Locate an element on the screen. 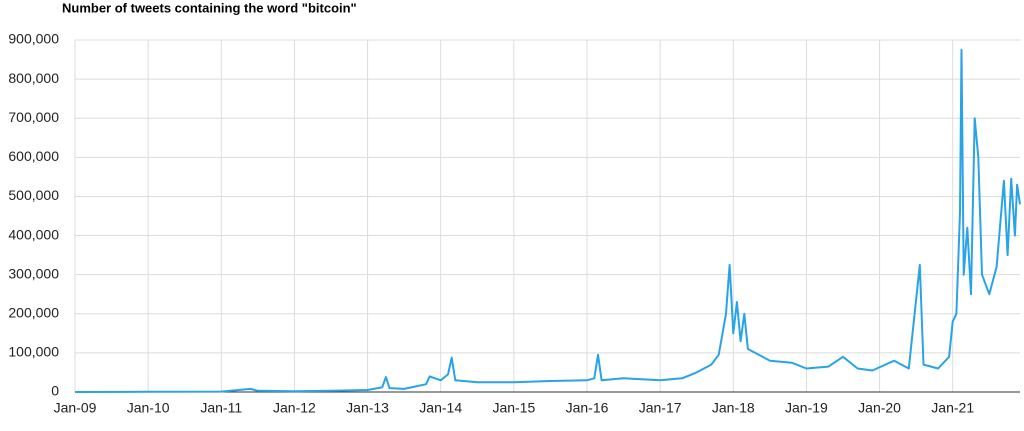  y-tick-label: 200,000 is located at coordinates (33, 312).